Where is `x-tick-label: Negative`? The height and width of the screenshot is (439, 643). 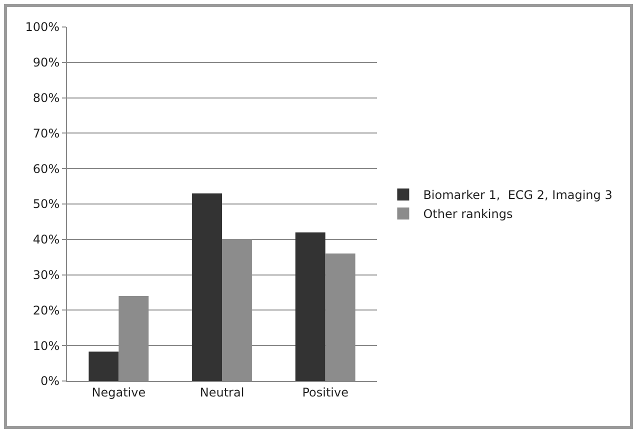
x-tick-label: Negative is located at coordinates (119, 392).